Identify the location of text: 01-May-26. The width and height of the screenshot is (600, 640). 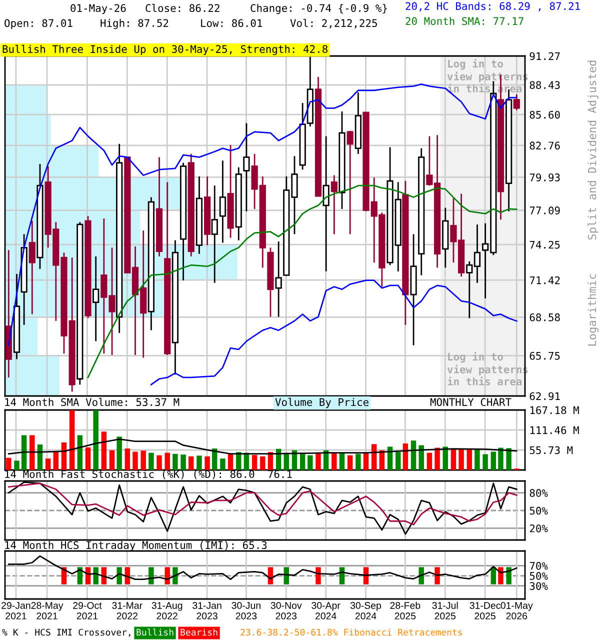
(98, 9).